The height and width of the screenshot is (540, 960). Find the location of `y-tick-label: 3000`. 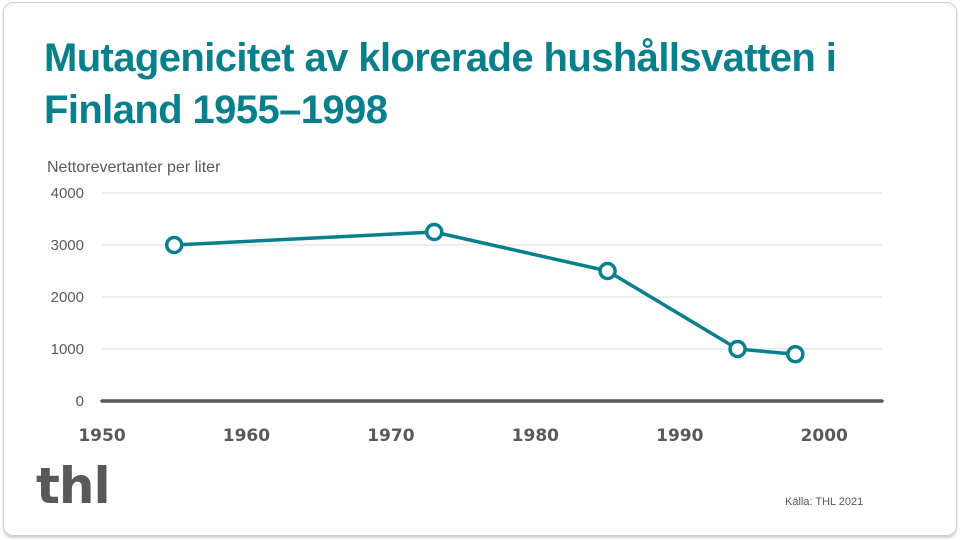

y-tick-label: 3000 is located at coordinates (67, 245).